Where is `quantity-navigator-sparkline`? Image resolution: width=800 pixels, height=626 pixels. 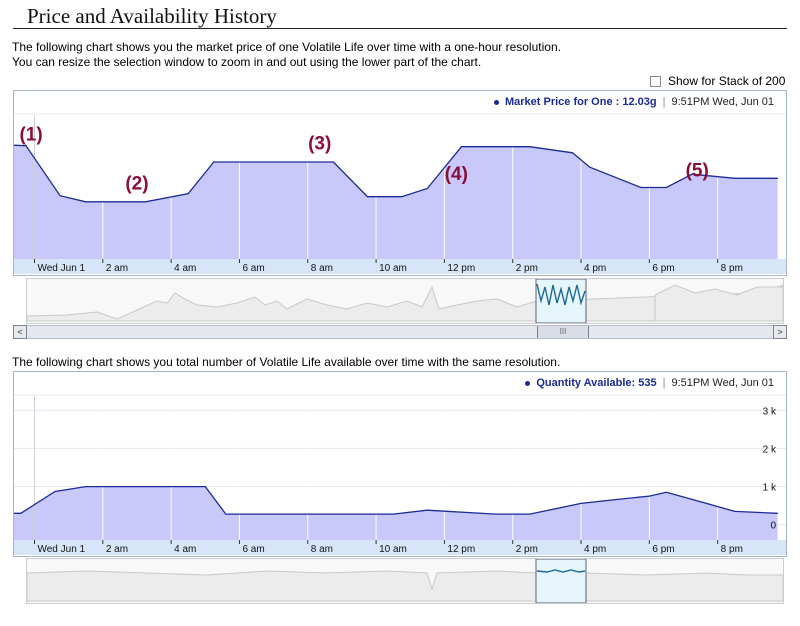 quantity-navigator-sparkline is located at coordinates (405, 581).